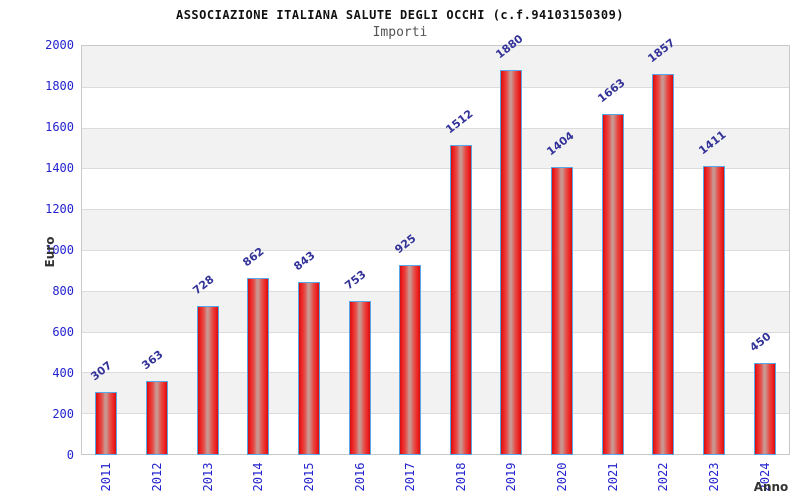 This screenshot has width=800, height=500. What do you see at coordinates (460, 300) in the screenshot?
I see `bar-2018` at bounding box center [460, 300].